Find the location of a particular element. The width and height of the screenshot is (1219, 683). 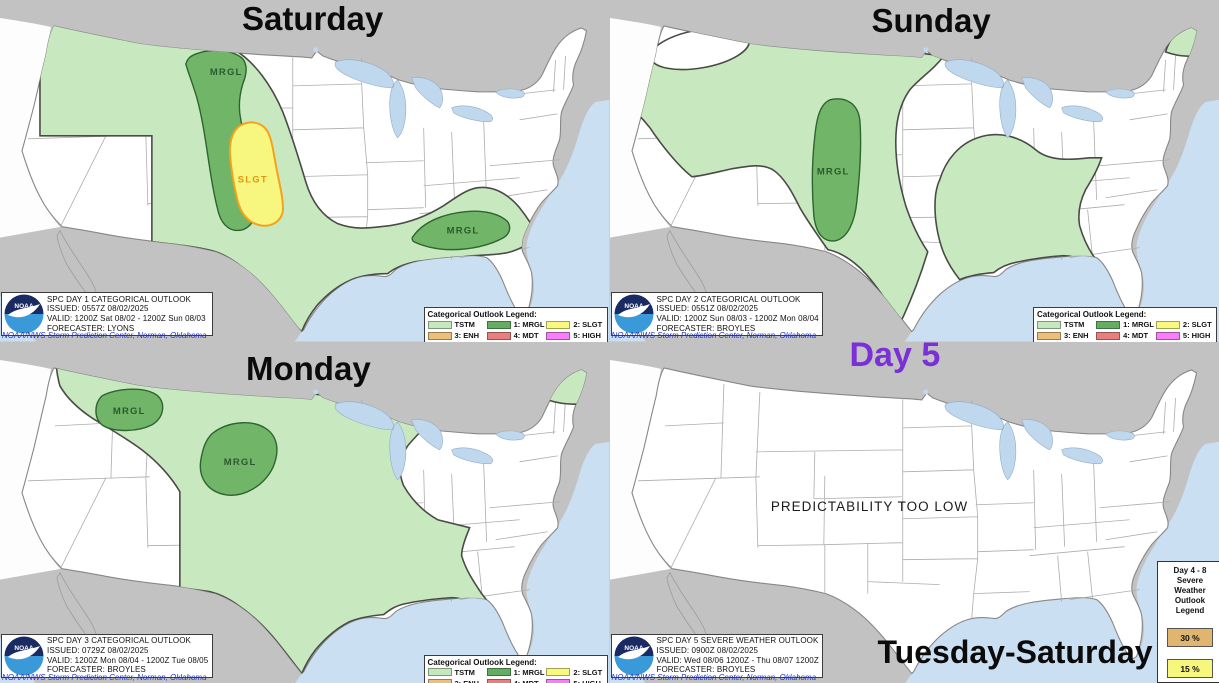

day4-8-legend-title: Day 4 - 8 Severe Weather Outlook Legend is located at coordinates (1190, 590).